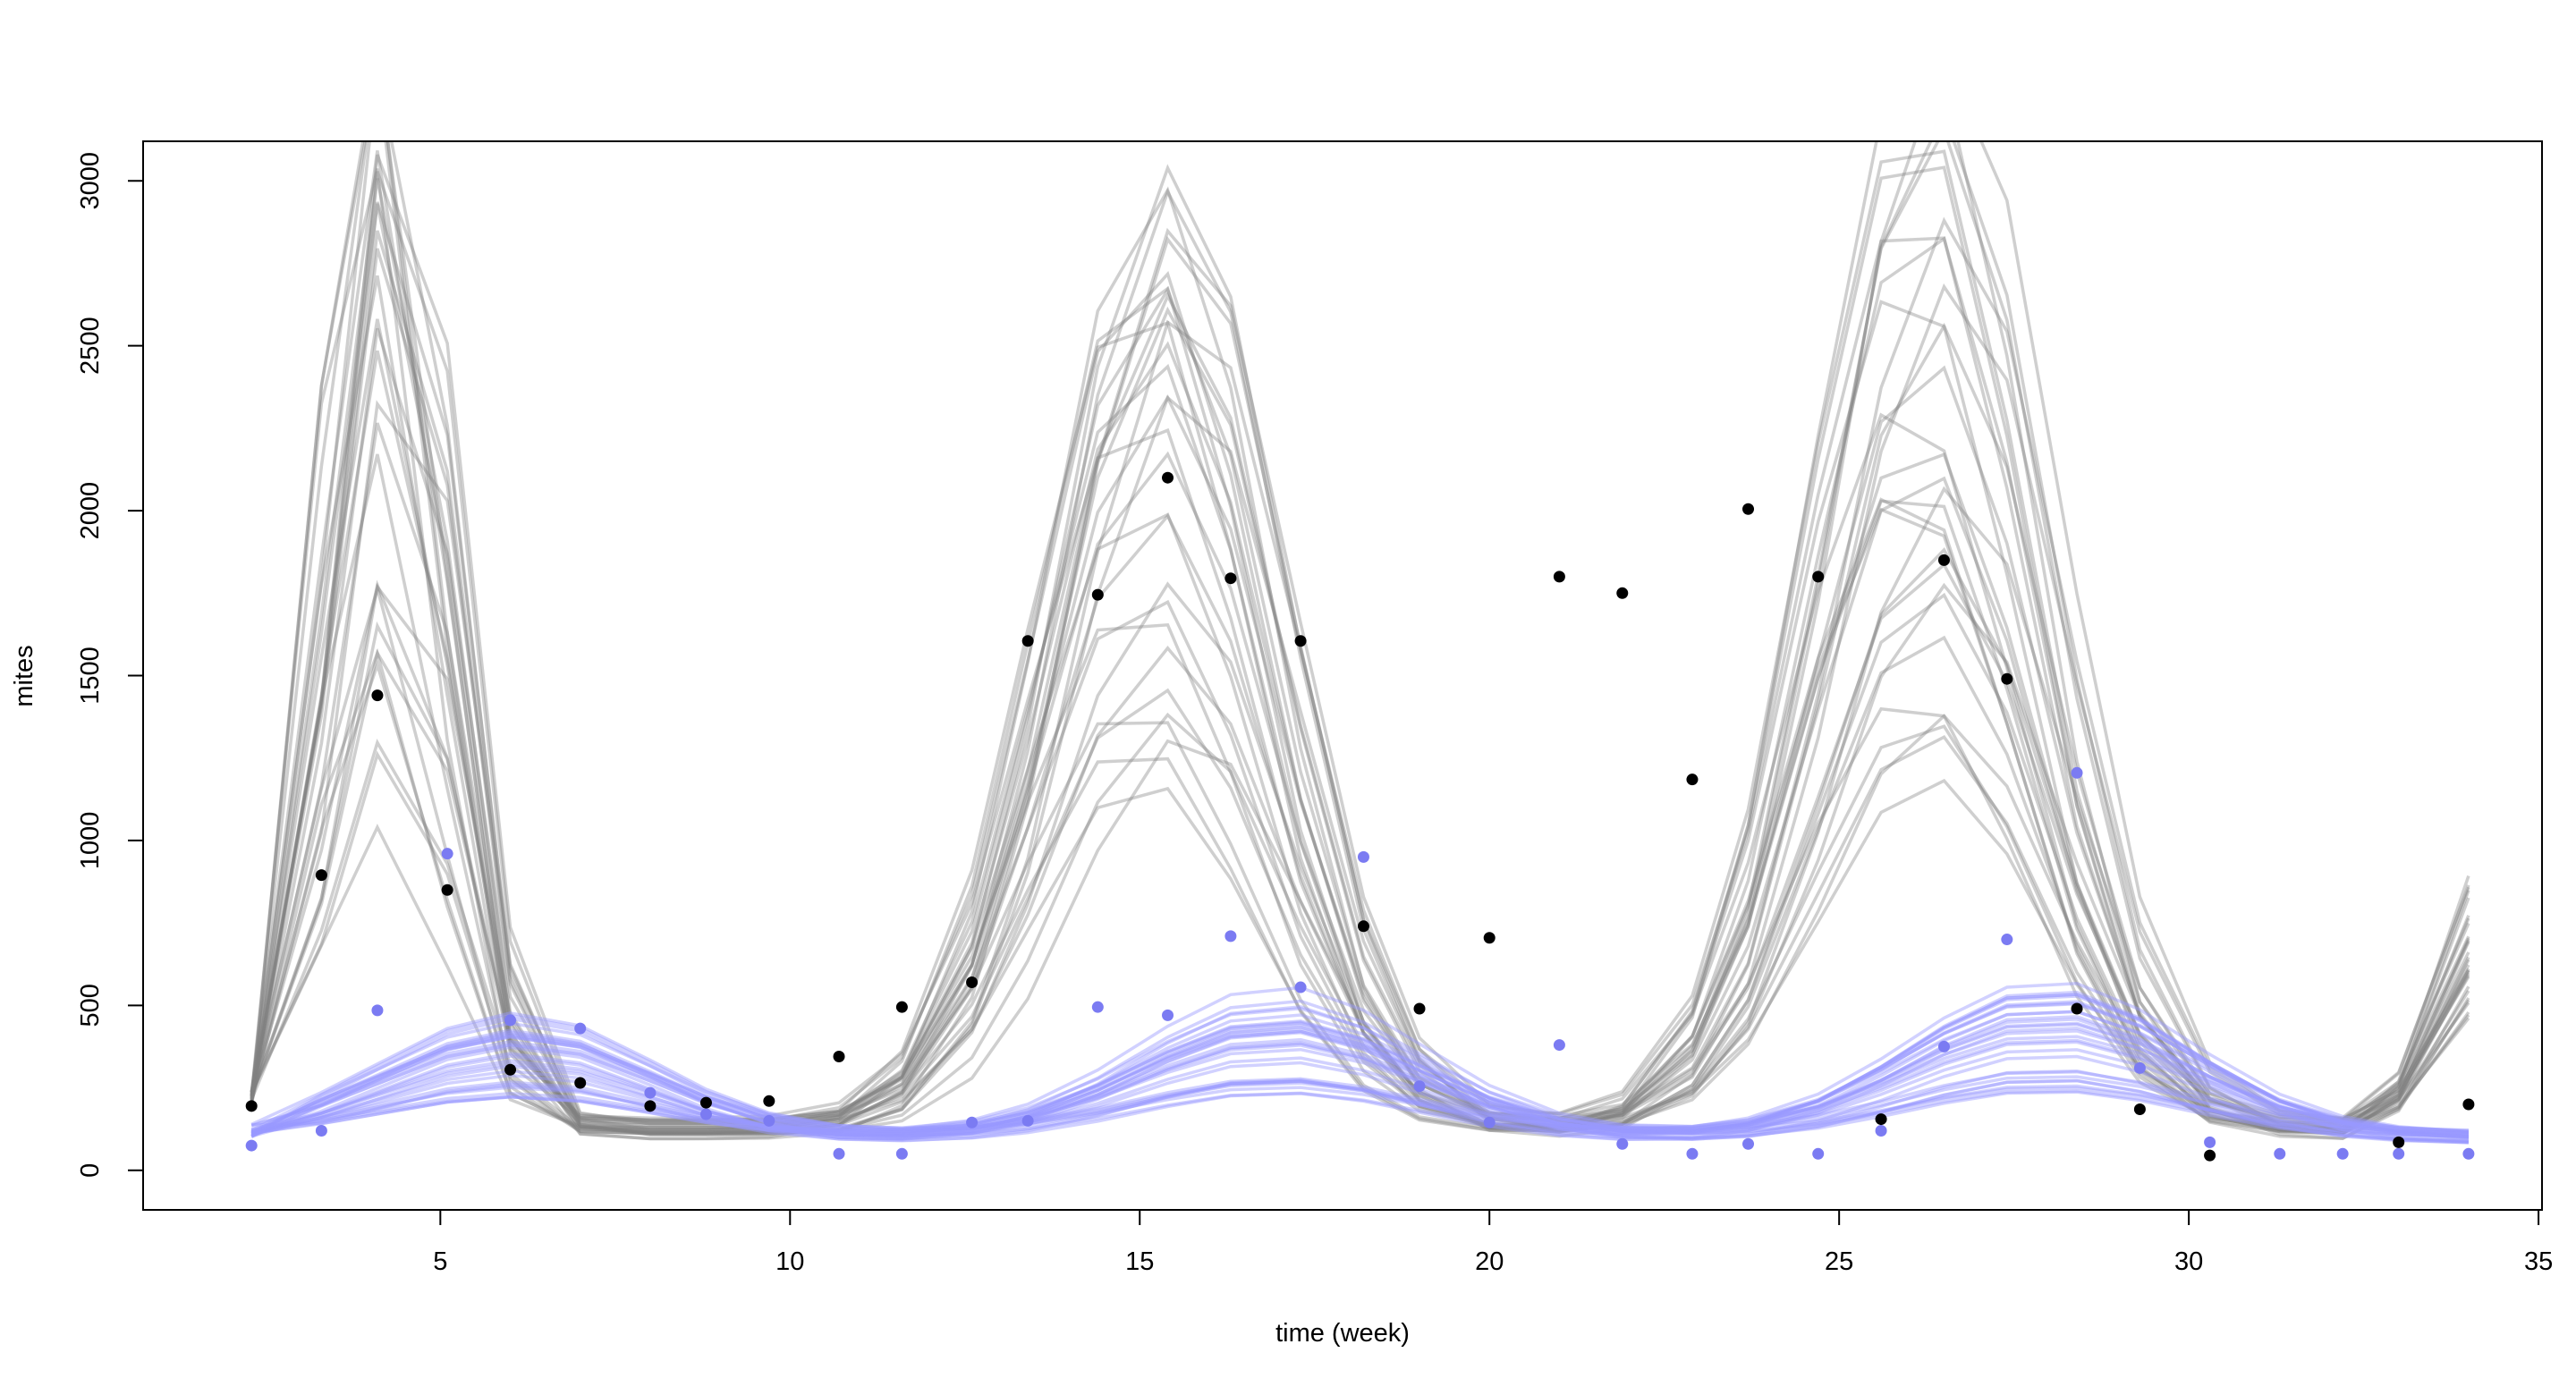  I want to click on y-tick-label: 3000, so click(90, 181).